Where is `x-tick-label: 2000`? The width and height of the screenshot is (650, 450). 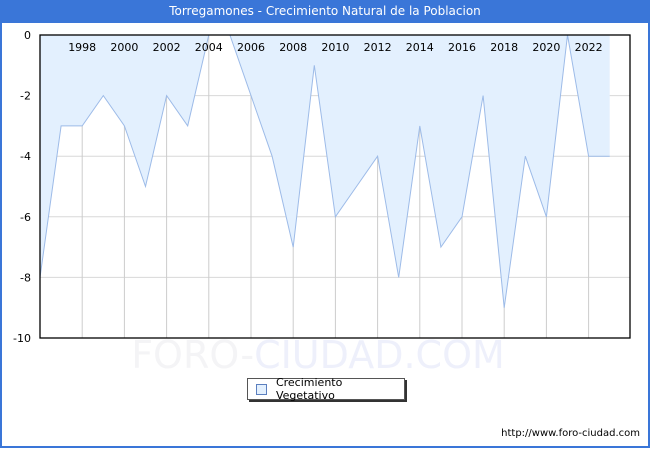
x-tick-label: 2000 is located at coordinates (124, 47).